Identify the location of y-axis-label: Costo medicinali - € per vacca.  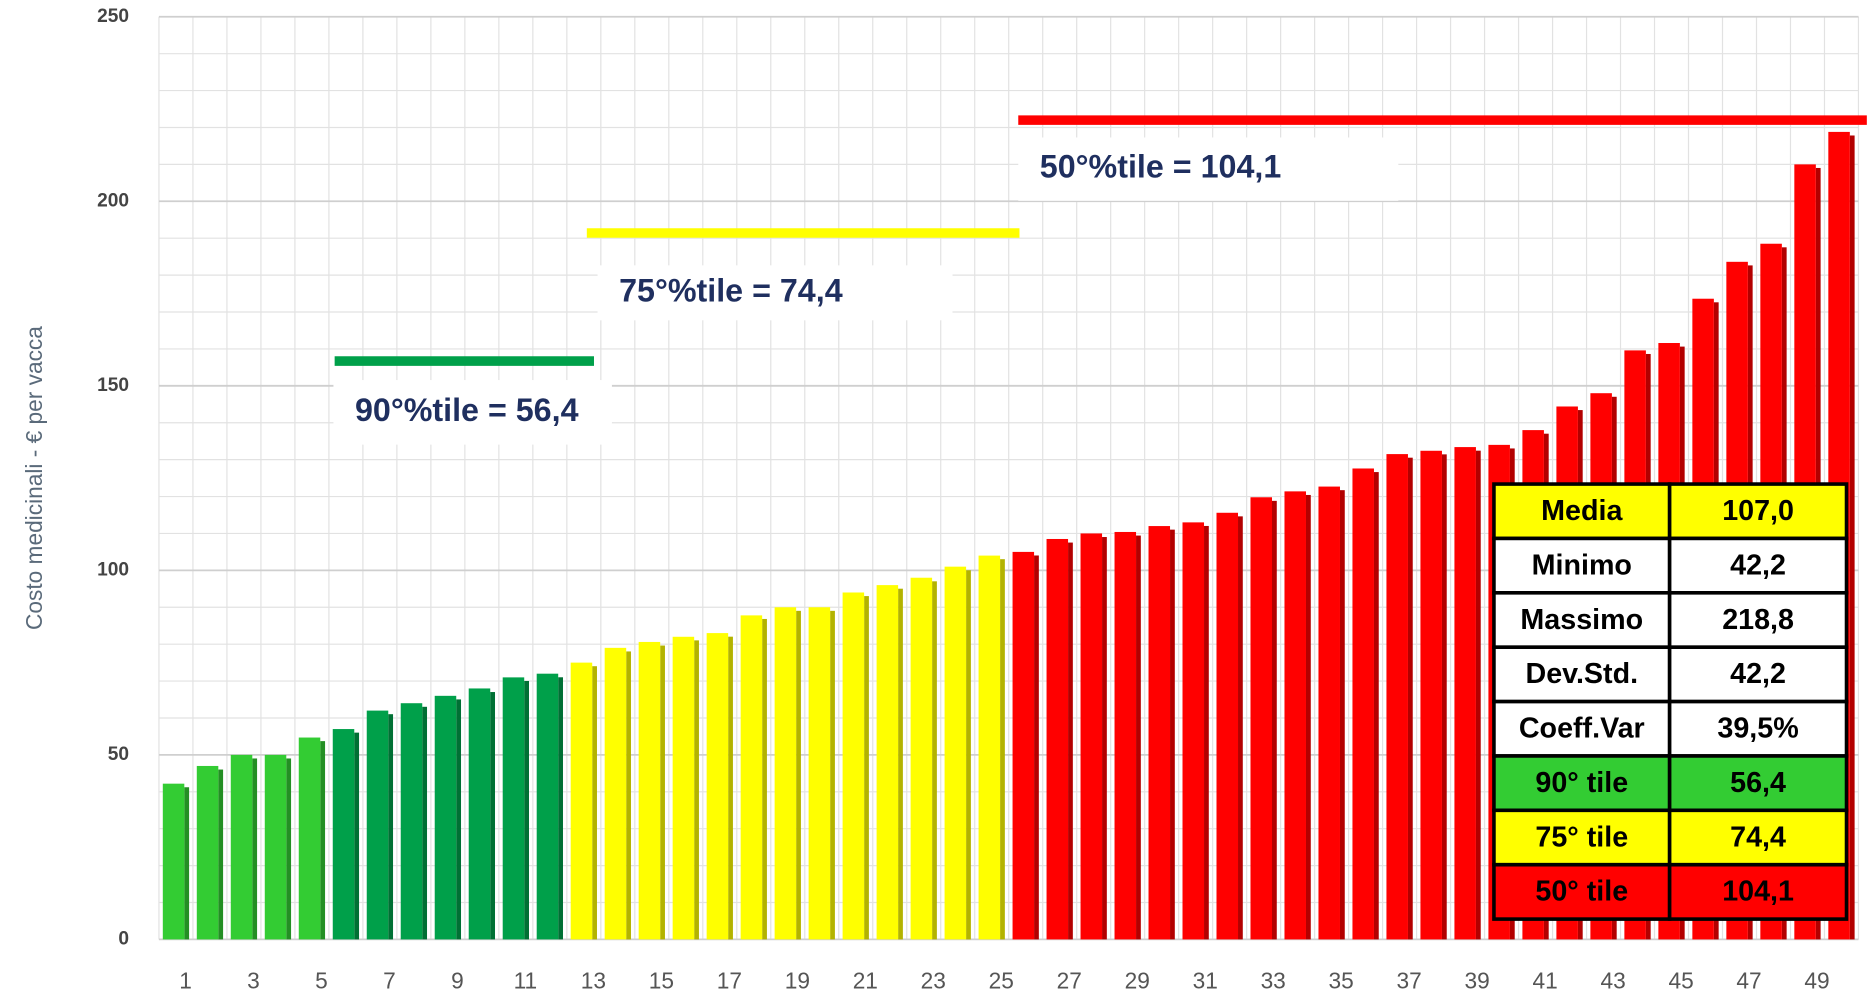
(34, 478).